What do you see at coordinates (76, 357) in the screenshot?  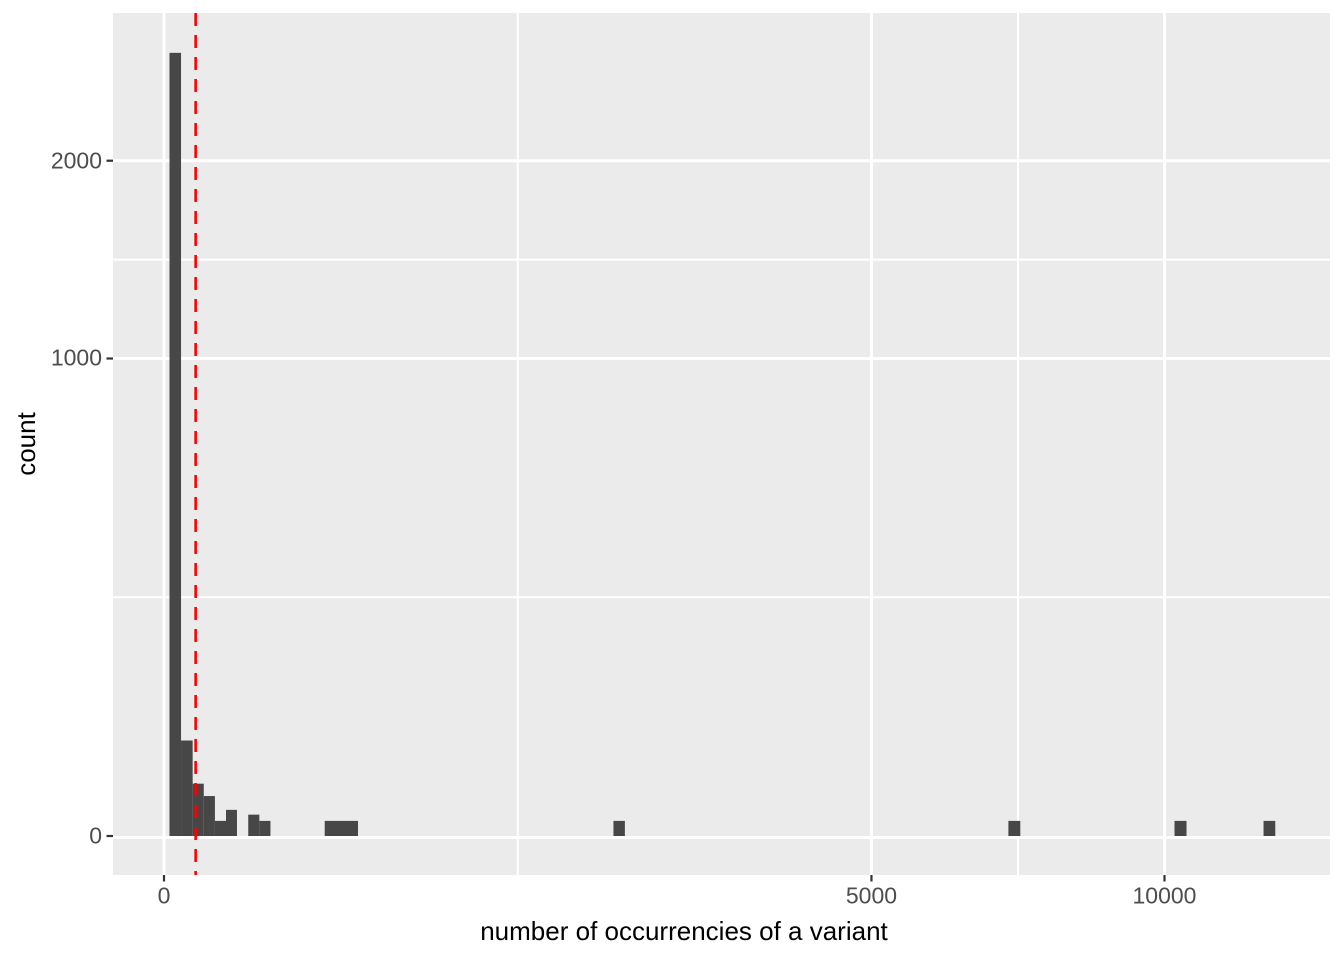 I see `y-tick-label: 1000` at bounding box center [76, 357].